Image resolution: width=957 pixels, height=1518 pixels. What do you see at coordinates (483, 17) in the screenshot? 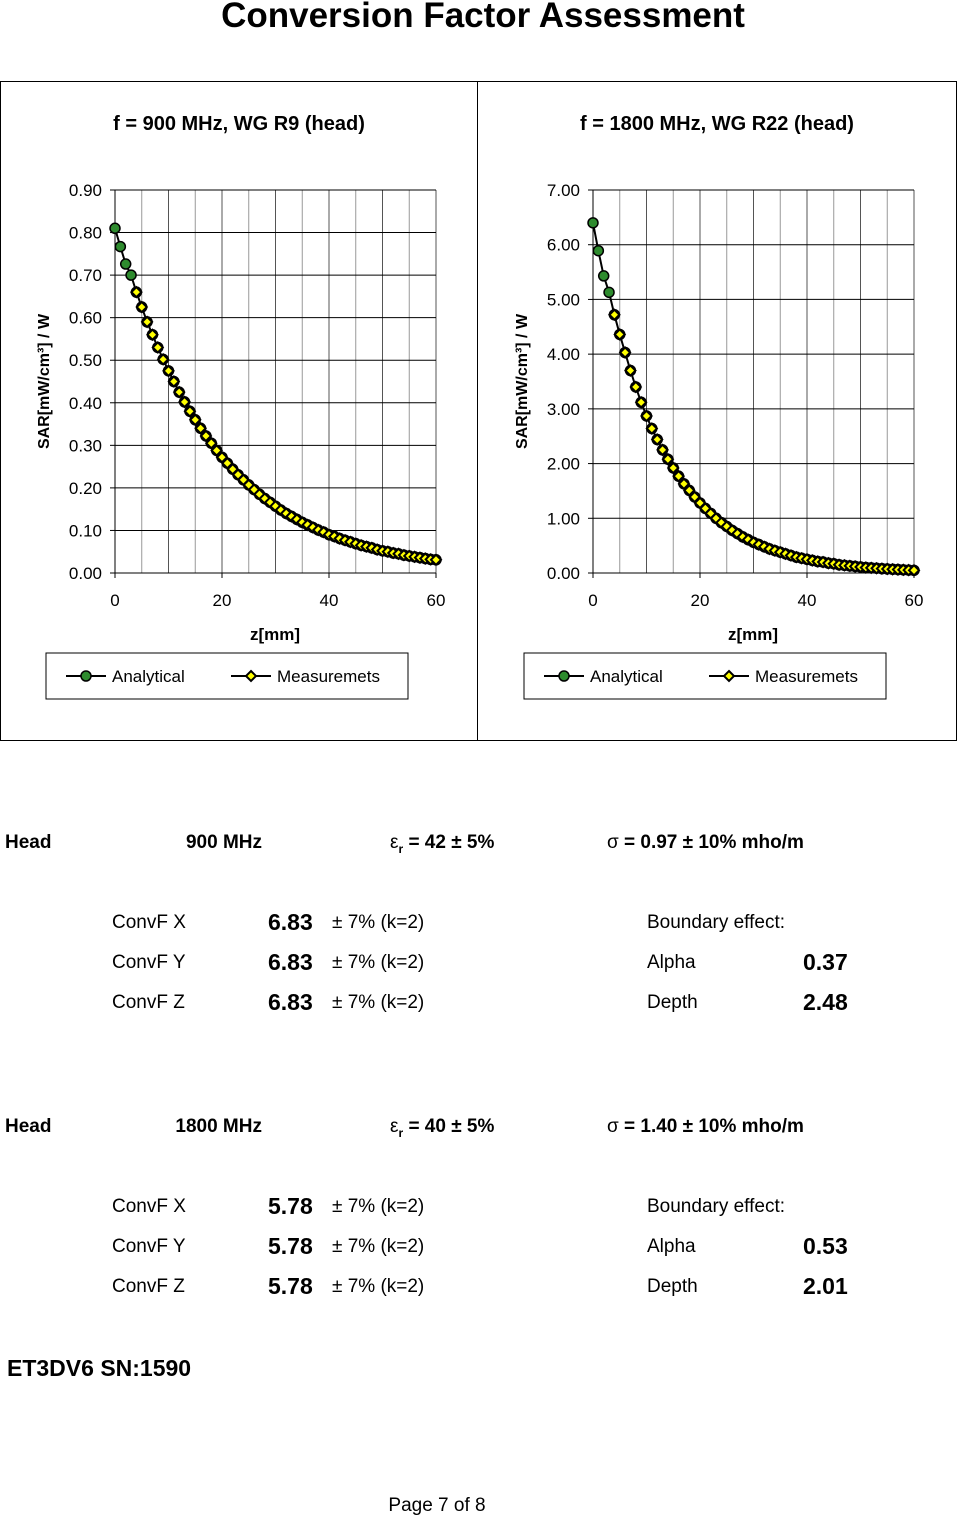
I see `page-title: Conversion Factor Assessment` at bounding box center [483, 17].